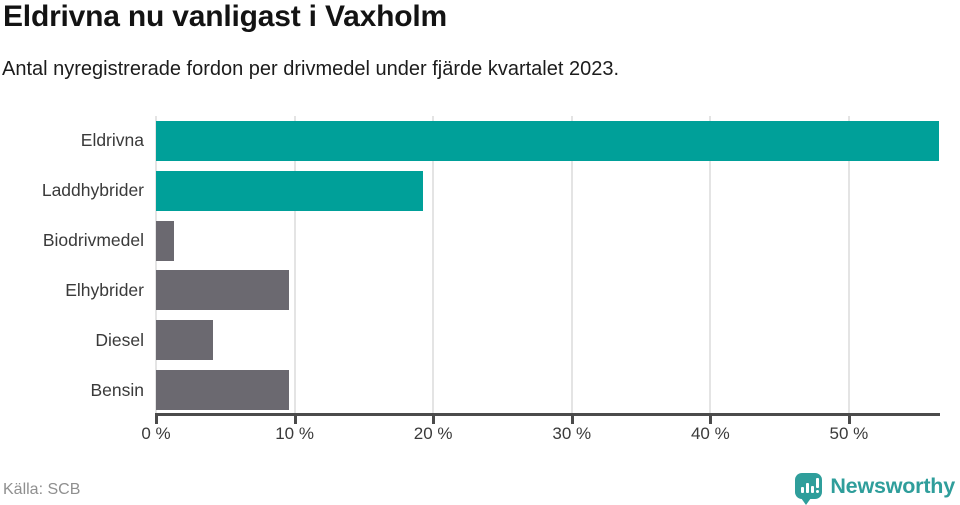  What do you see at coordinates (433, 433) in the screenshot?
I see `x-tick-label: 20 %` at bounding box center [433, 433].